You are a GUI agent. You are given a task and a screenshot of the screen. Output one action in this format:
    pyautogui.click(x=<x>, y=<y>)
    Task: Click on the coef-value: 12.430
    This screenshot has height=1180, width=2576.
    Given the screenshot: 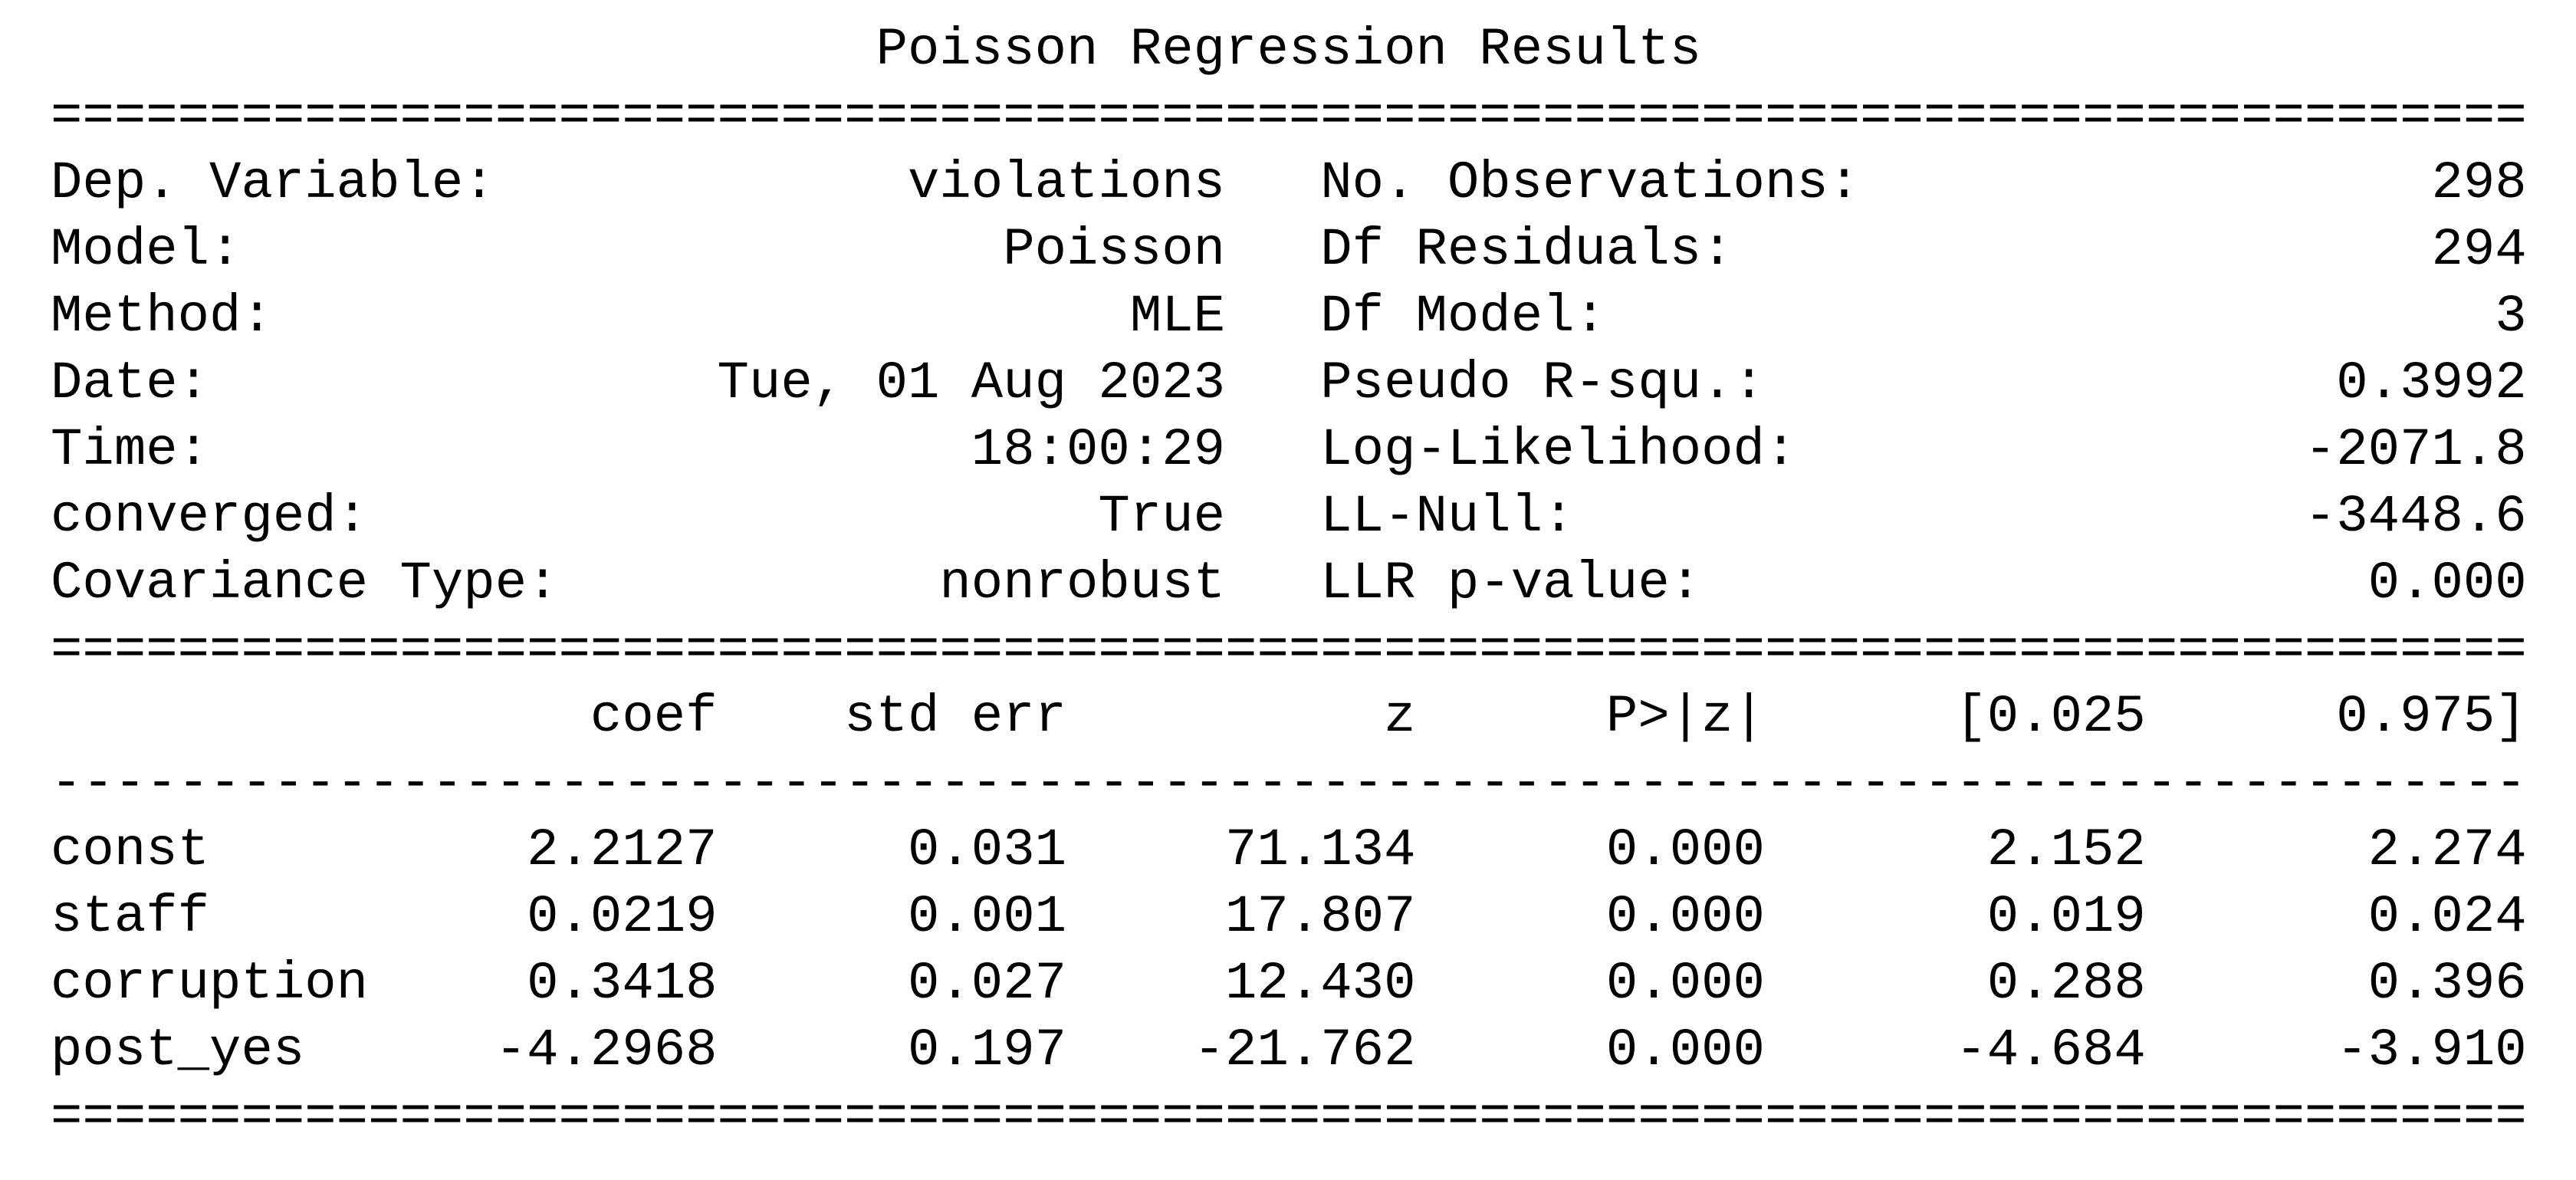 What is the action you would take?
    pyautogui.click(x=1320, y=984)
    